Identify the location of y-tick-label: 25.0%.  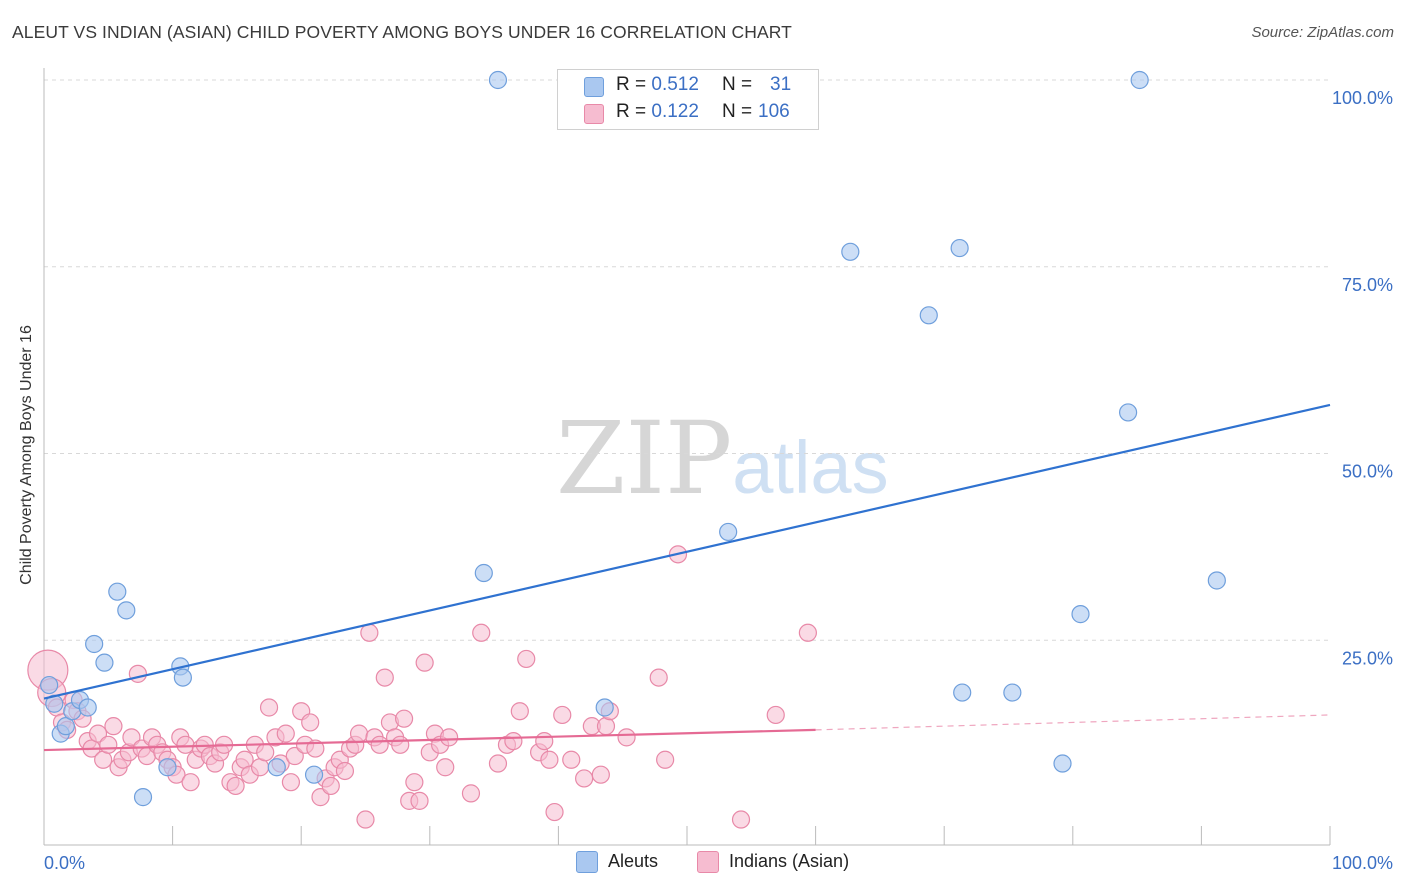
(1367, 658).